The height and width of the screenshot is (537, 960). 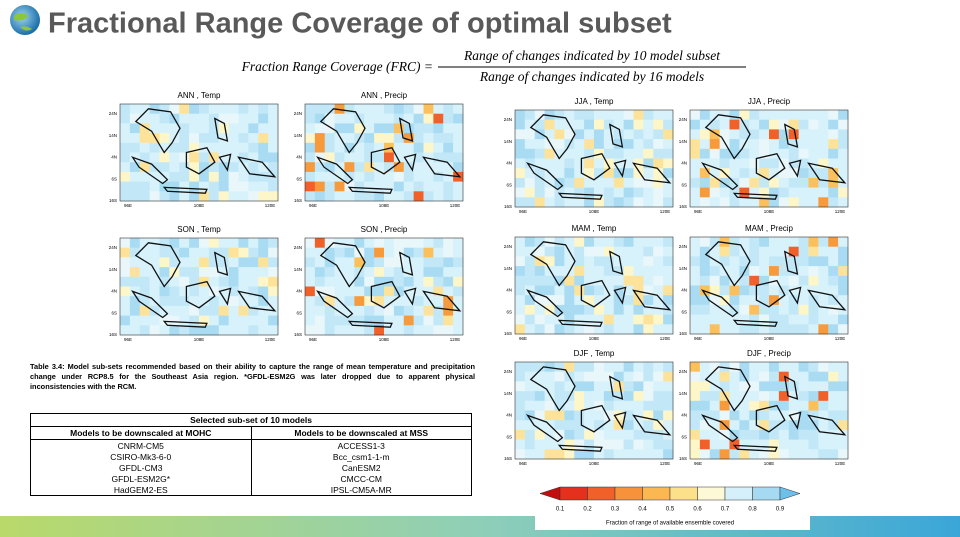 I want to click on map-title: MAM , Precip, so click(x=769, y=228).